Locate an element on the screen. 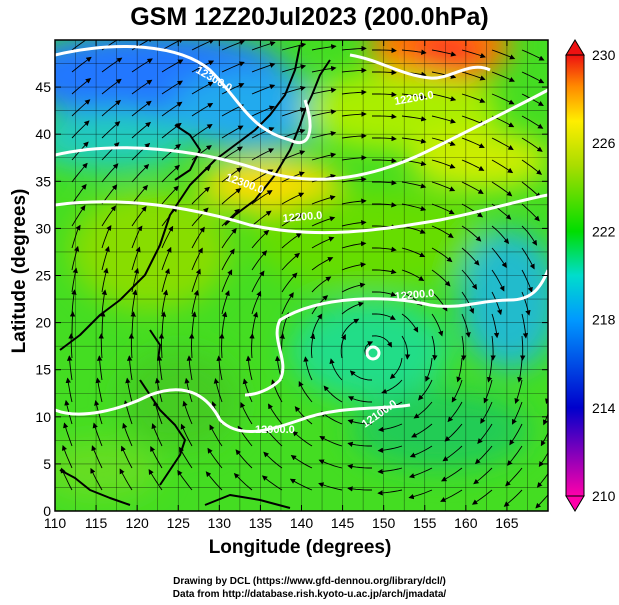 This screenshot has width=619, height=605. x-axis-label: Longitude (degrees) is located at coordinates (300, 547).